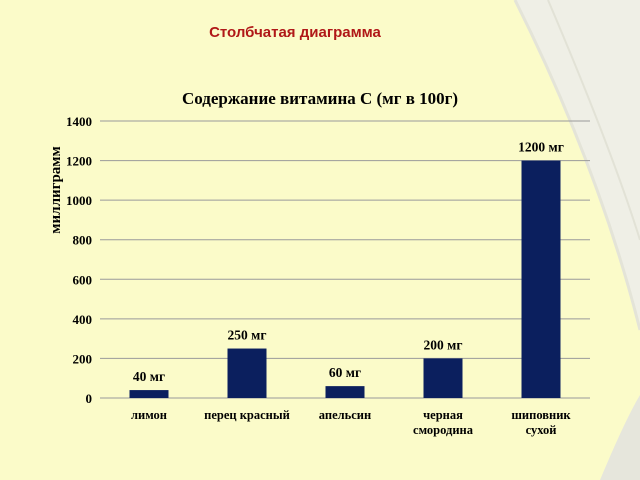  I want to click on y-axis-label: миллиграмм, so click(56, 189).